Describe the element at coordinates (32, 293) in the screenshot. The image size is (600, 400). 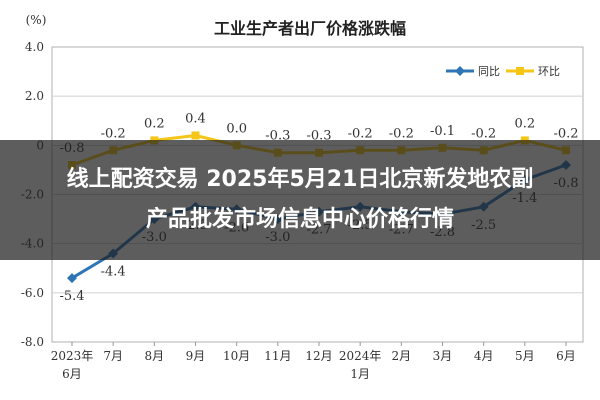
I see `y-tick-label: -6.0` at that location.